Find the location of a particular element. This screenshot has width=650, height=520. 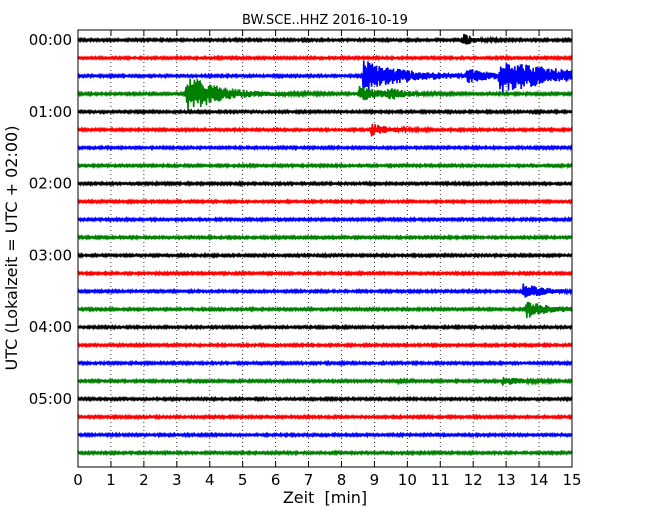

y-tick-label: 01:00 is located at coordinates (50, 112).